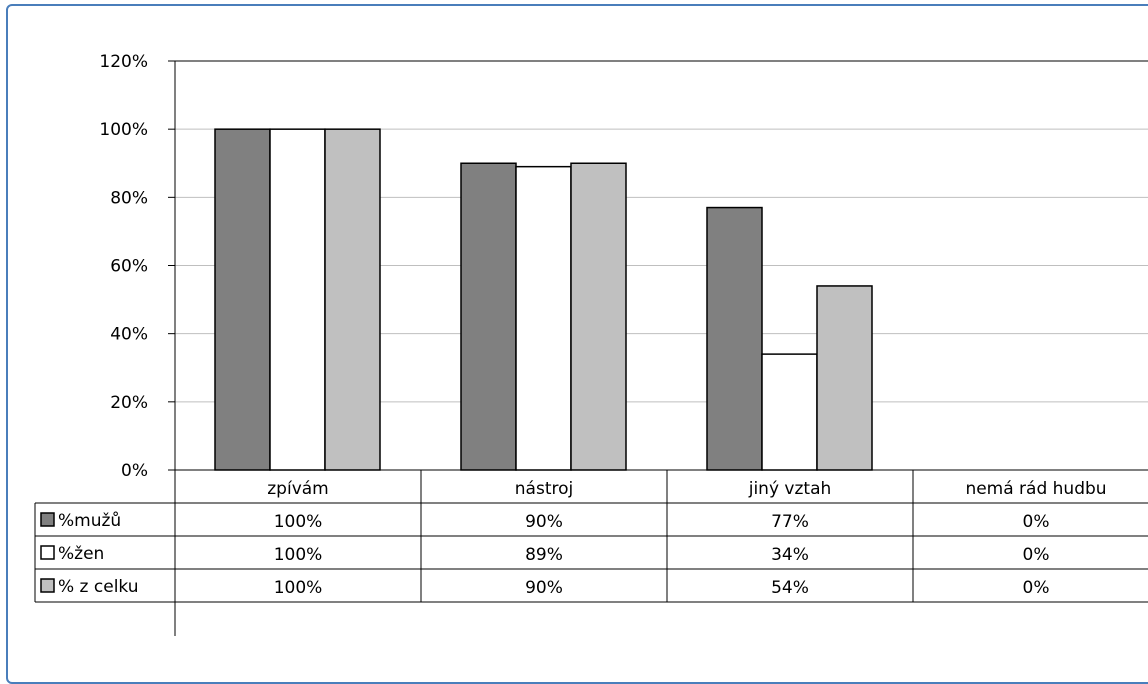 The width and height of the screenshot is (1148, 684). What do you see at coordinates (790, 555) in the screenshot?
I see `data-label: 34%` at bounding box center [790, 555].